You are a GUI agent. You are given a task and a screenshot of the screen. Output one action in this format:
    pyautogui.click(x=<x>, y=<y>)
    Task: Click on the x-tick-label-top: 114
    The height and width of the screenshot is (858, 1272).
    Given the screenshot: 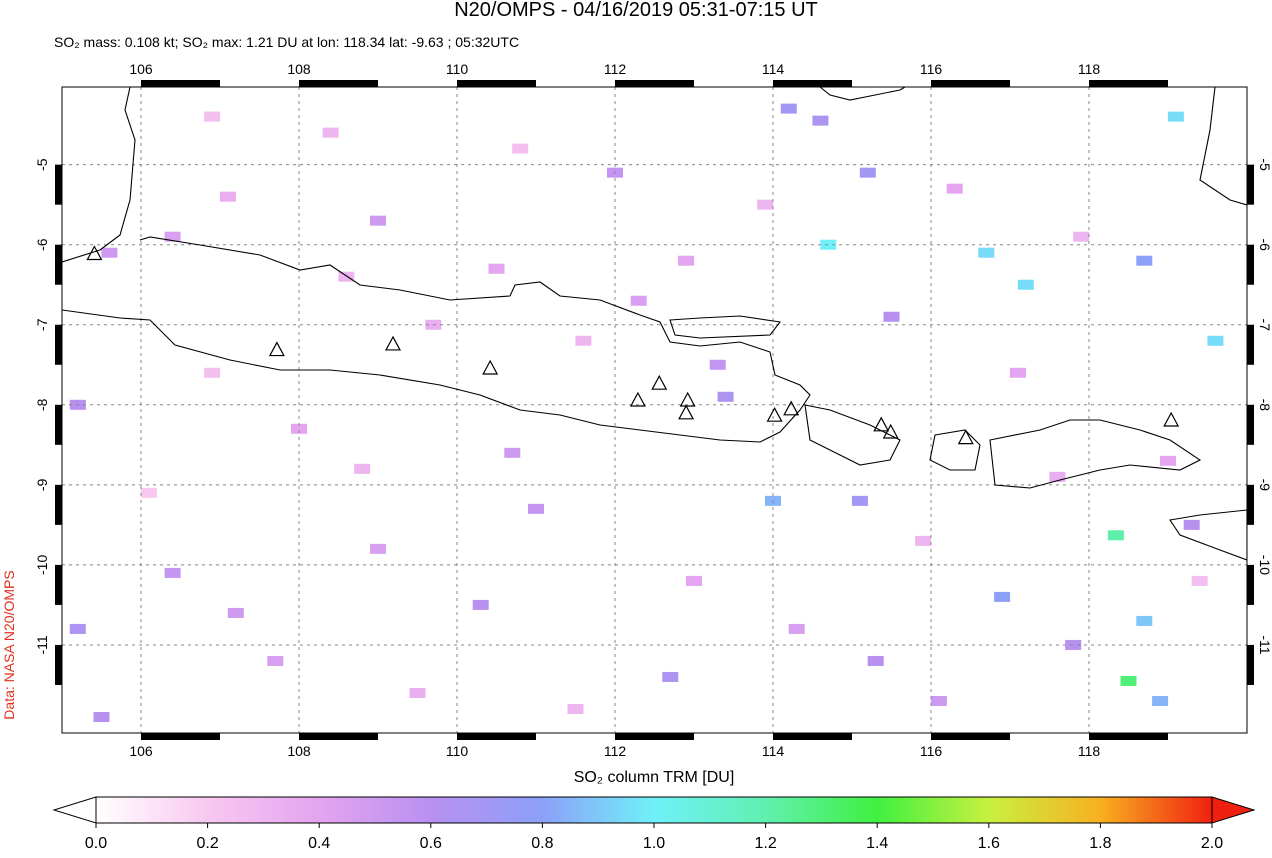 What is the action you would take?
    pyautogui.click(x=773, y=69)
    